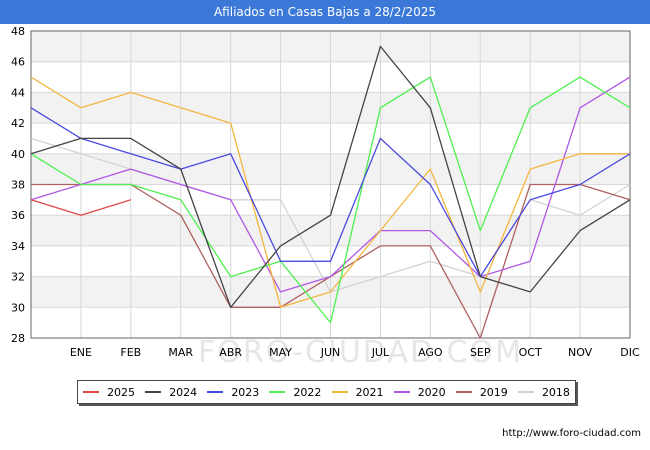 This screenshot has width=650, height=450. I want to click on watermark-text: FORO-CIUDAD.COM, so click(360, 352).